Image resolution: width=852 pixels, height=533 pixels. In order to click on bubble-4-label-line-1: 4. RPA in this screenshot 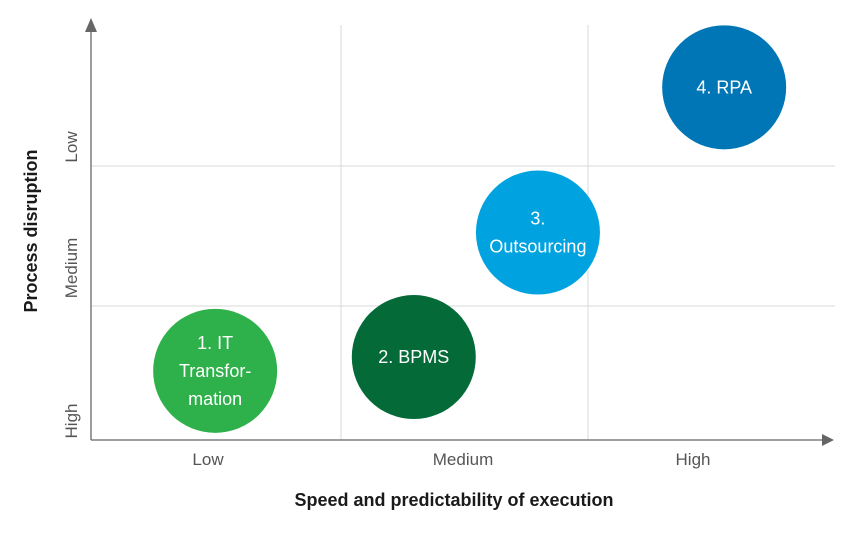, I will do `click(724, 87)`.